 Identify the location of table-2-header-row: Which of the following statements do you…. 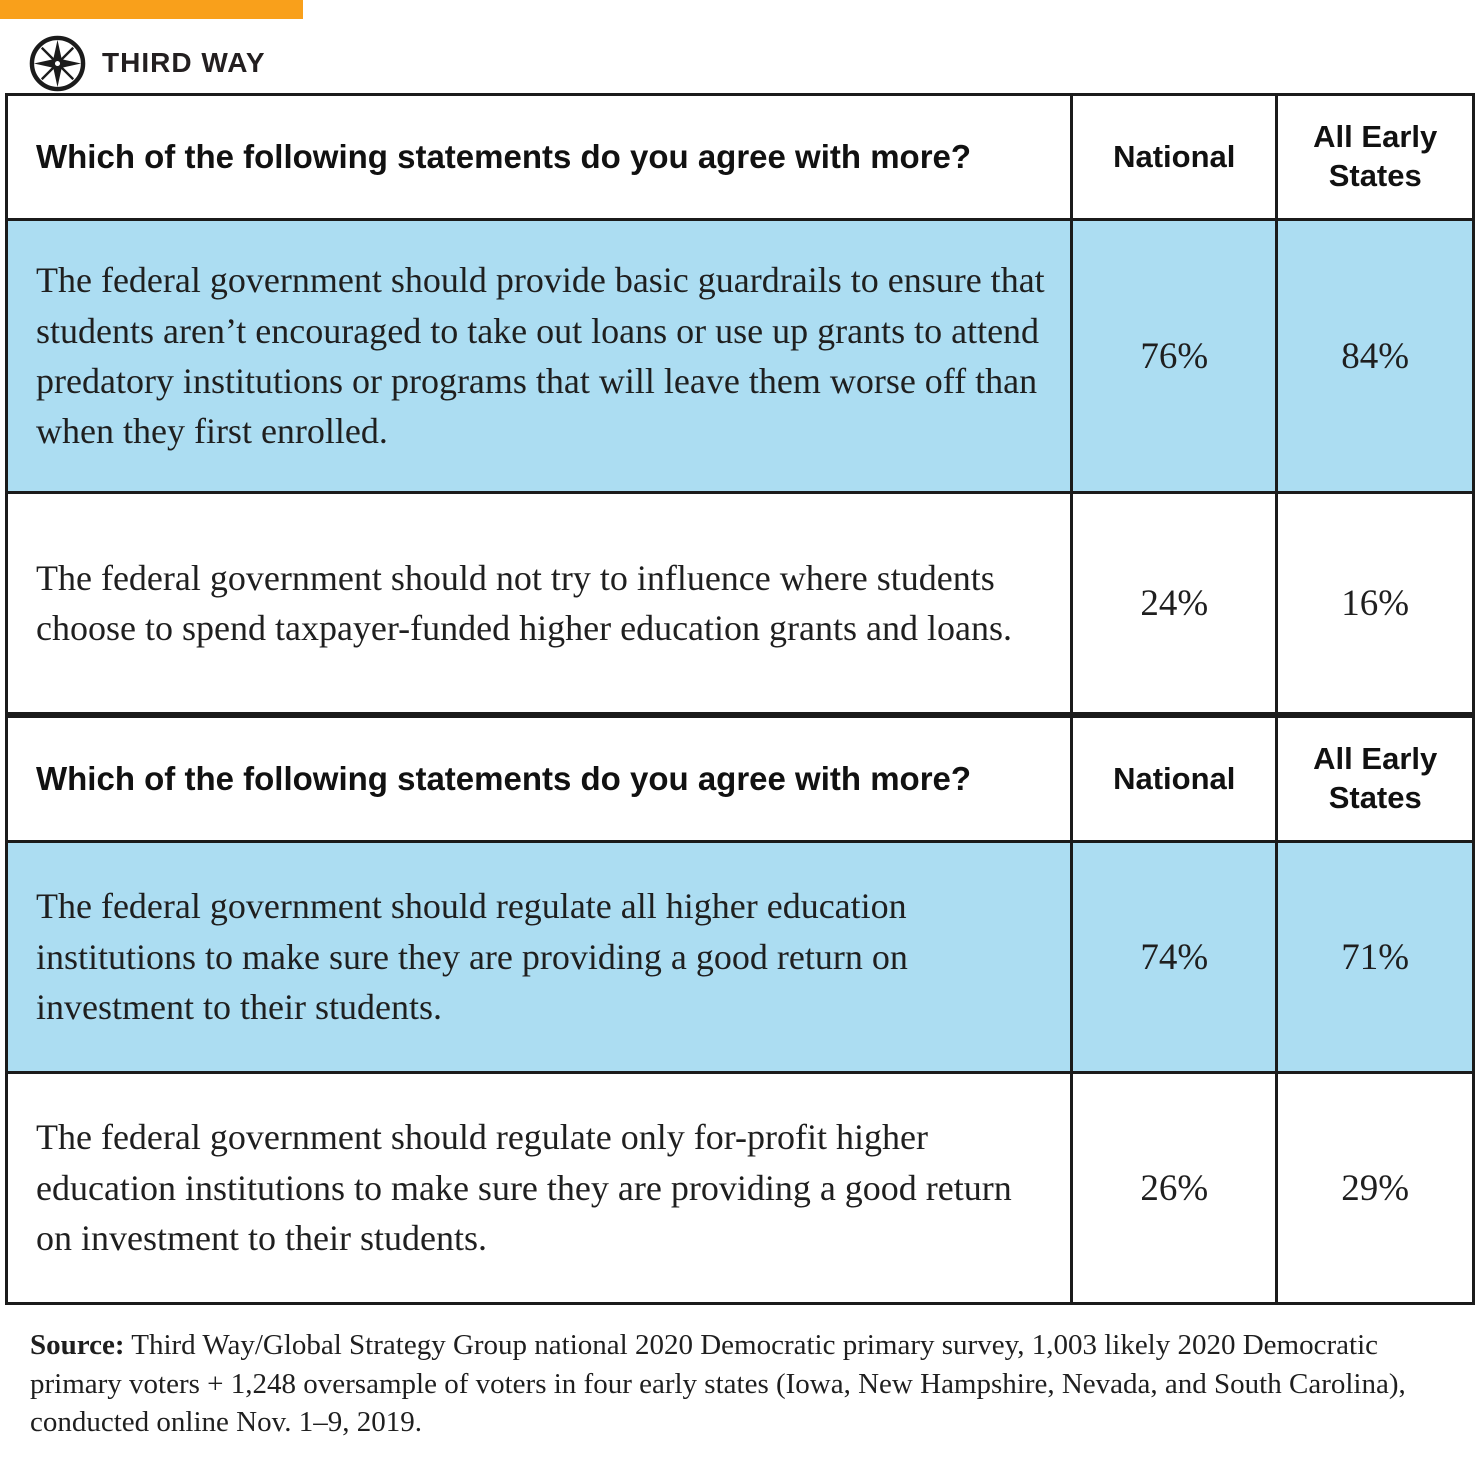
(739, 779).